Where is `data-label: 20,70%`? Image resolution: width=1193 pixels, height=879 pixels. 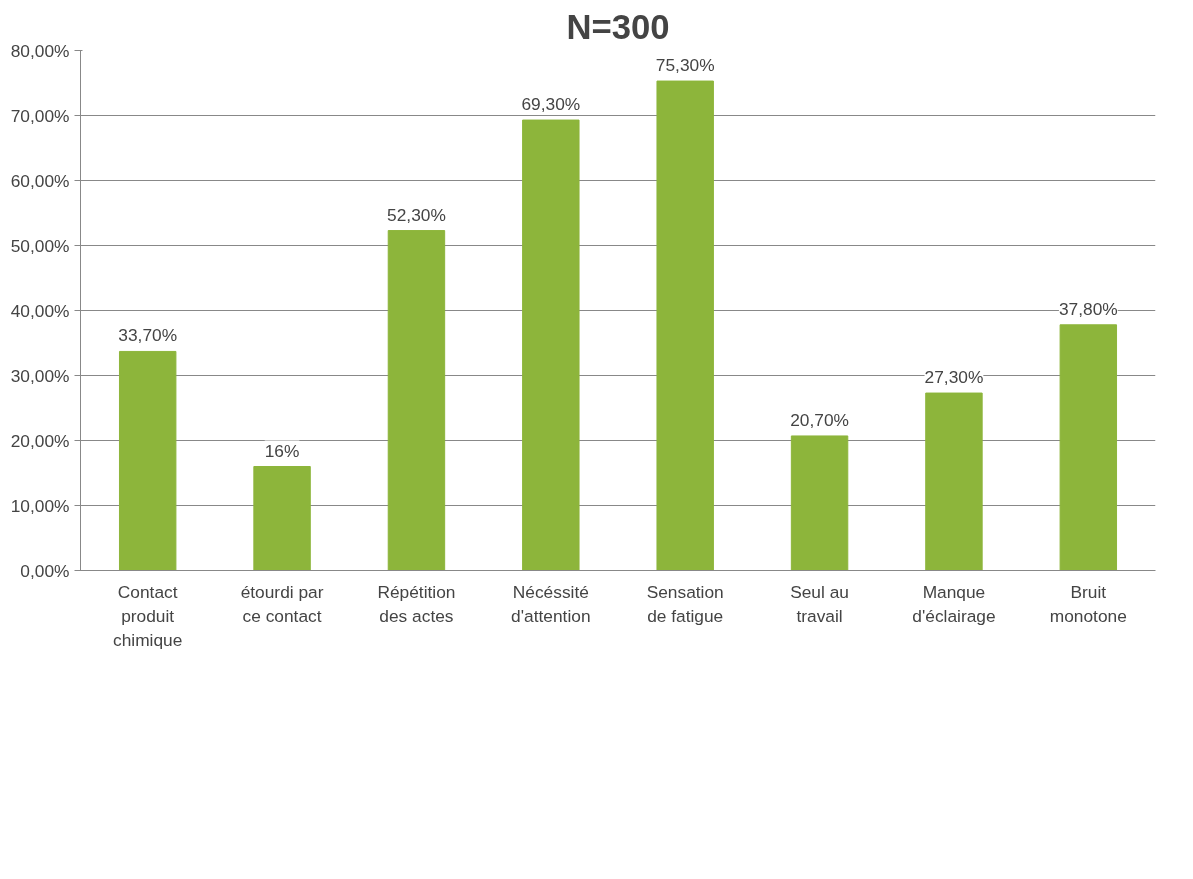
data-label: 20,70% is located at coordinates (819, 419).